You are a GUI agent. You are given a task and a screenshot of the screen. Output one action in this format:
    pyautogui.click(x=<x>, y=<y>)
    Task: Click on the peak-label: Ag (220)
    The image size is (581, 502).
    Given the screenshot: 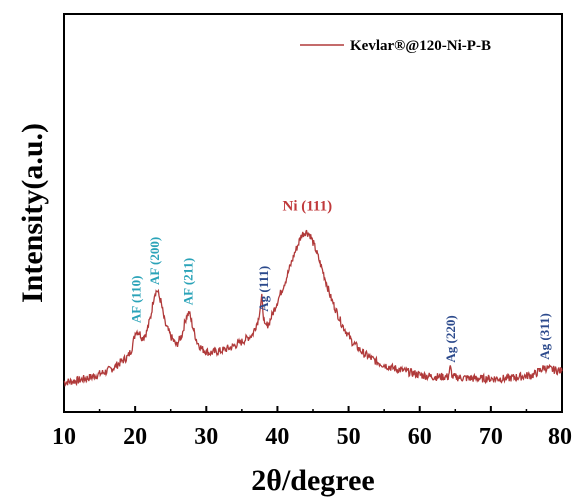 What is the action you would take?
    pyautogui.click(x=450, y=338)
    